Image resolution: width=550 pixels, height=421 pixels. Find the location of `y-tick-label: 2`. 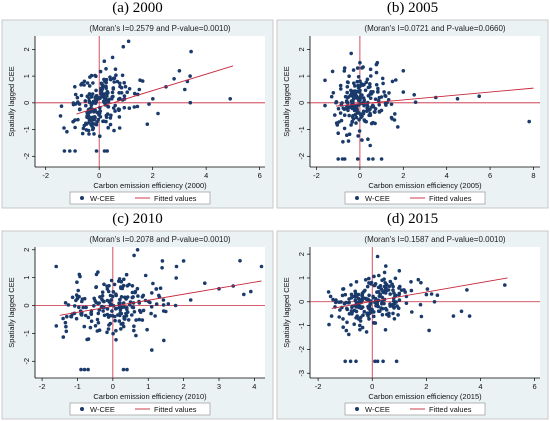

y-tick-label: 2 is located at coordinates (26, 250).